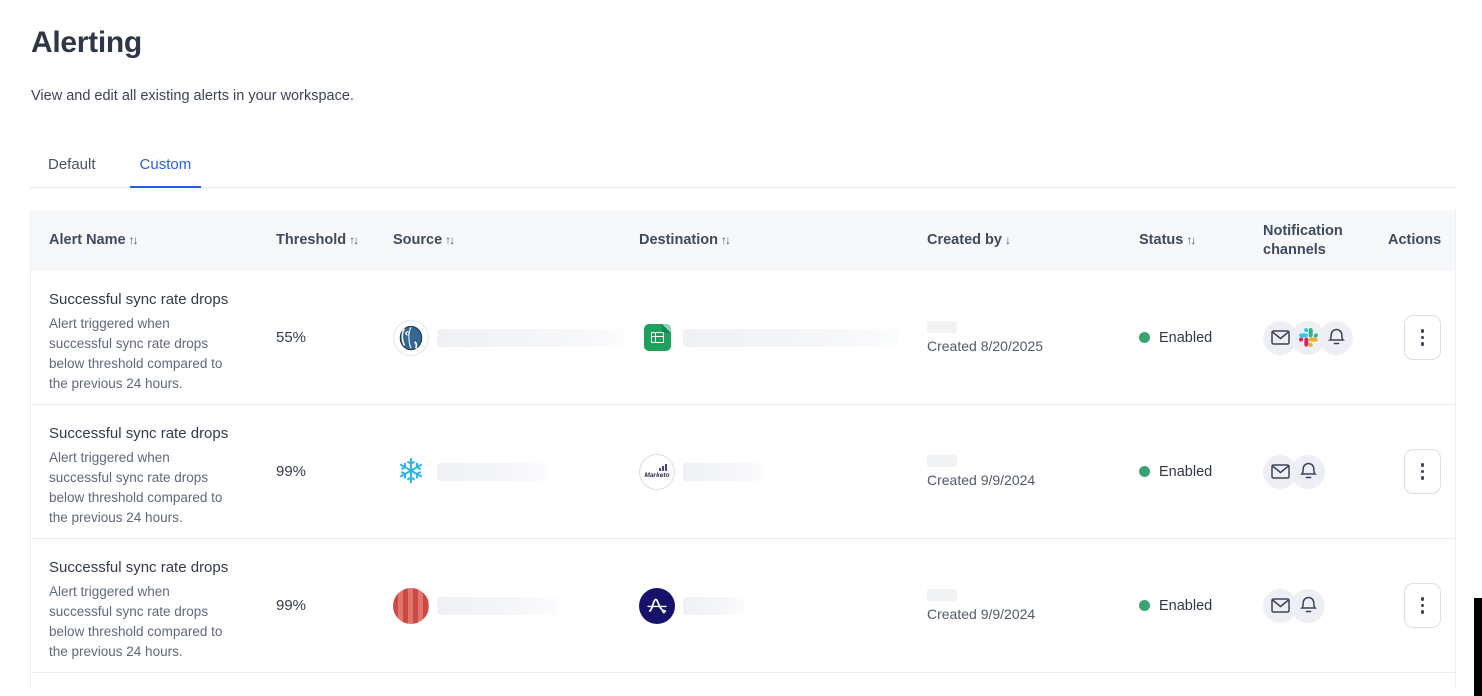 The width and height of the screenshot is (1482, 696). I want to click on postgresql-icon, so click(411, 337).